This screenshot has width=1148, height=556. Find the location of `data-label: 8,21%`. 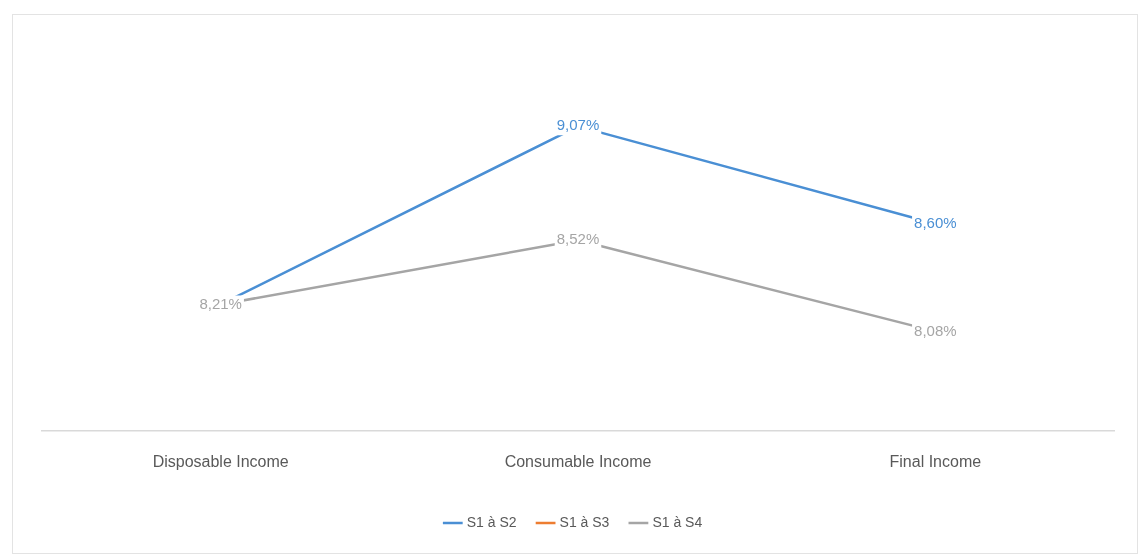

data-label: 8,21% is located at coordinates (220, 303).